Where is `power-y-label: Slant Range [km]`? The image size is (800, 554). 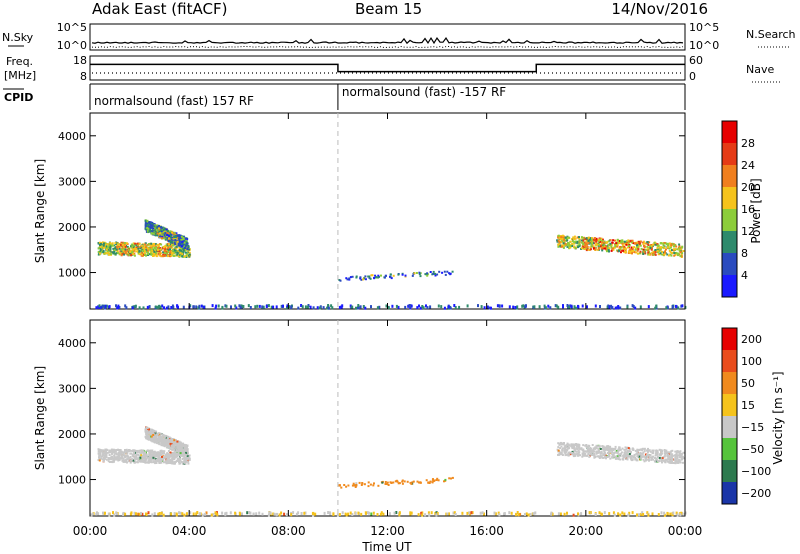 power-y-label: Slant Range [km] is located at coordinates (40, 211).